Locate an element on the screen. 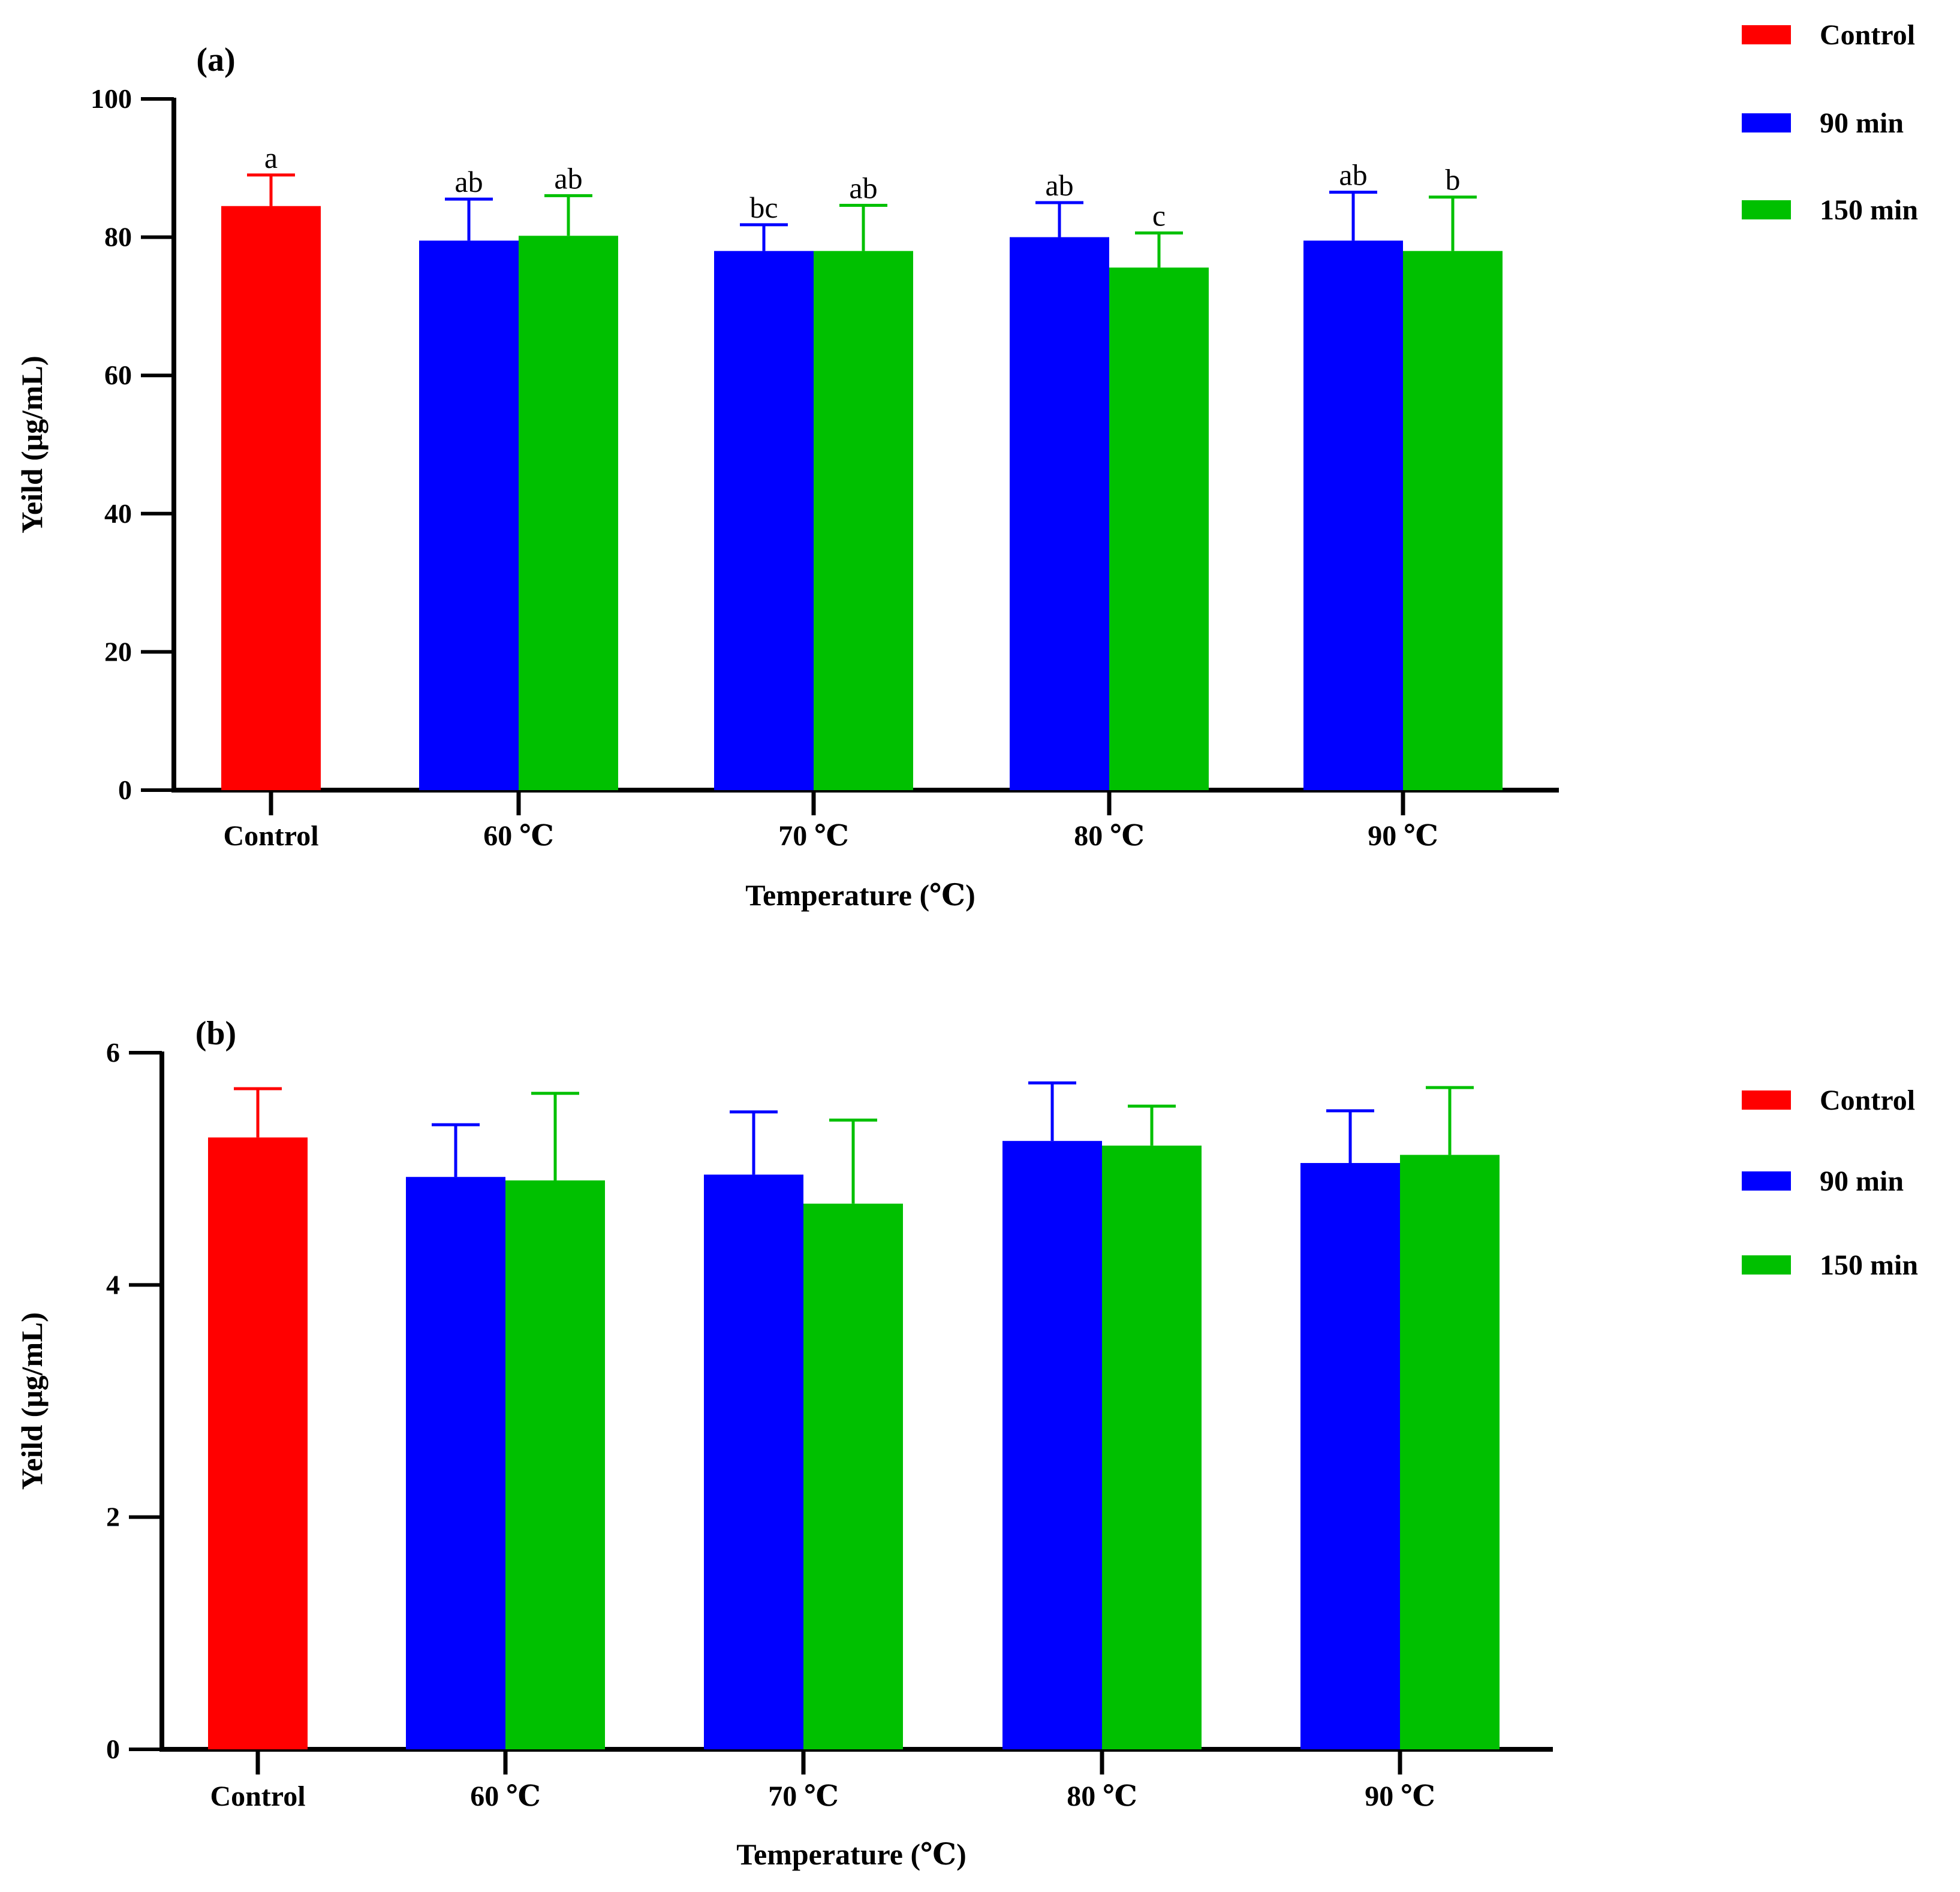 The width and height of the screenshot is (1960, 1892). y-tick-label: 2 is located at coordinates (113, 1517).